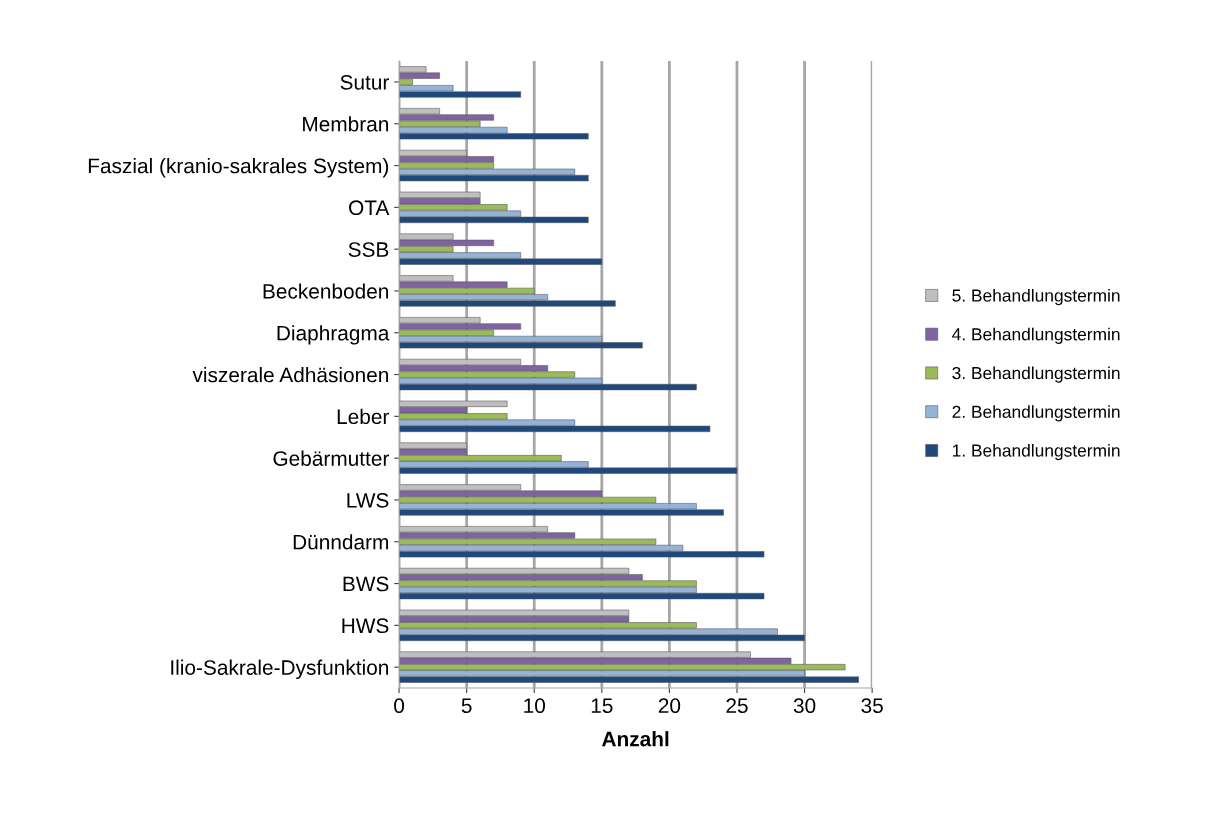 The height and width of the screenshot is (825, 1213). I want to click on y-tick-label: Gebärmutter, so click(331, 458).